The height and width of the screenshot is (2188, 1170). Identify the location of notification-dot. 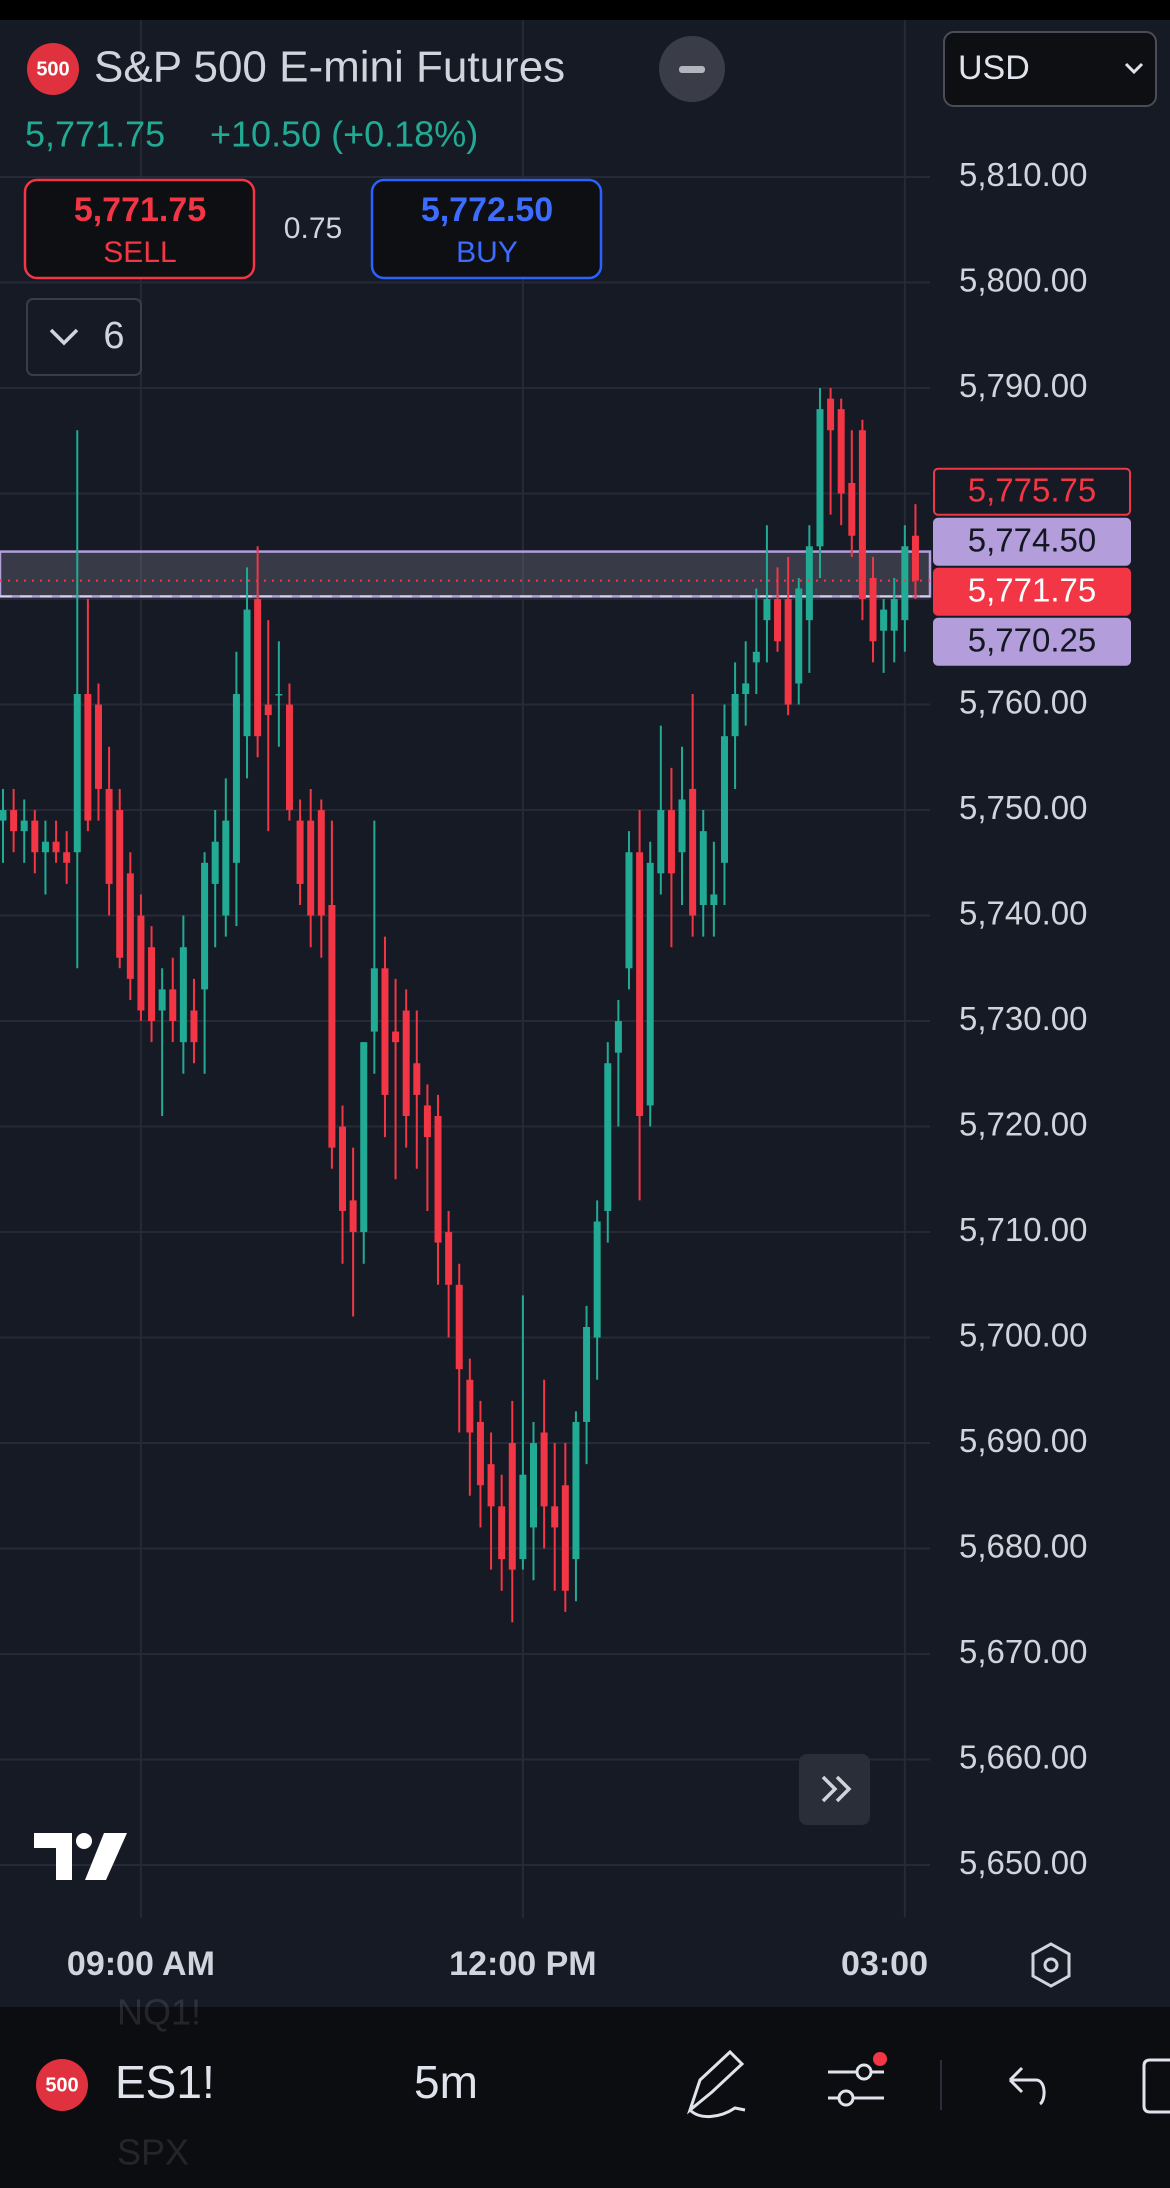
(880, 2059).